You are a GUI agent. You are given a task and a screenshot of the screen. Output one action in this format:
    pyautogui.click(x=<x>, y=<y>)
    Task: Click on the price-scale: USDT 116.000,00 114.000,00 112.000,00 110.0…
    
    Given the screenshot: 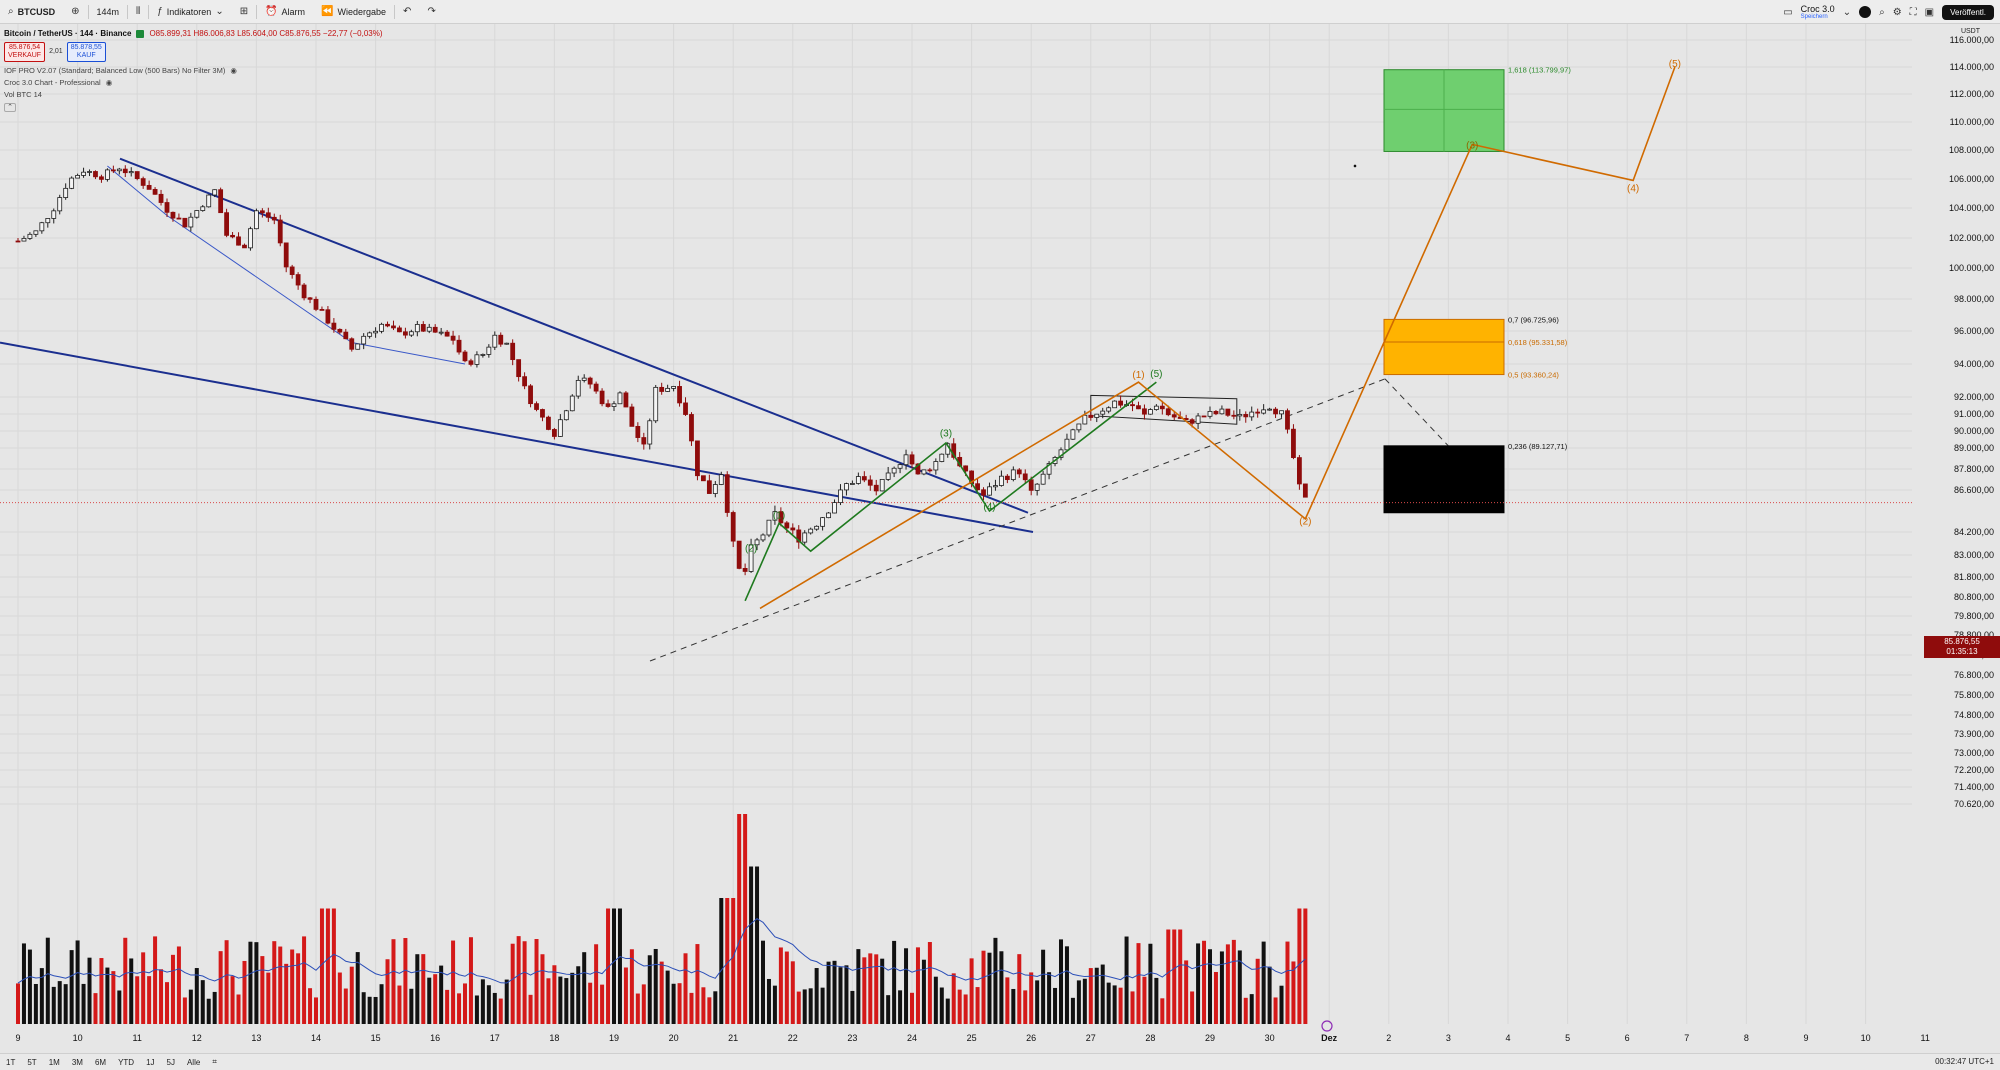 What is the action you would take?
    pyautogui.click(x=1956, y=544)
    